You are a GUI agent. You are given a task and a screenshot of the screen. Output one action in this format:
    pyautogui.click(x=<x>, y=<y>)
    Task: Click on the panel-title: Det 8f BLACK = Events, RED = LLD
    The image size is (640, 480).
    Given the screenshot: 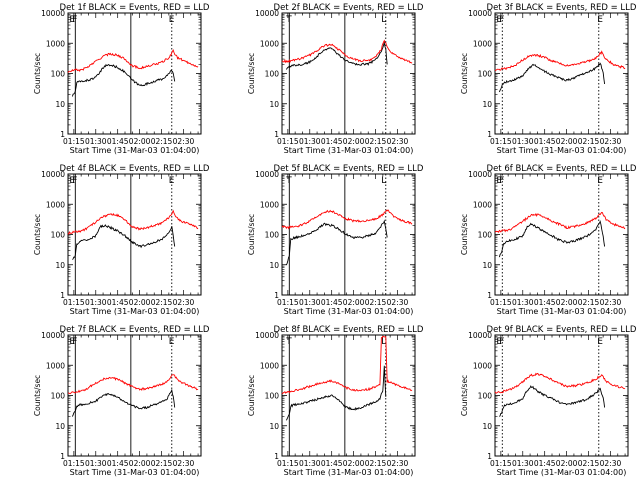 What is the action you would take?
    pyautogui.click(x=349, y=330)
    